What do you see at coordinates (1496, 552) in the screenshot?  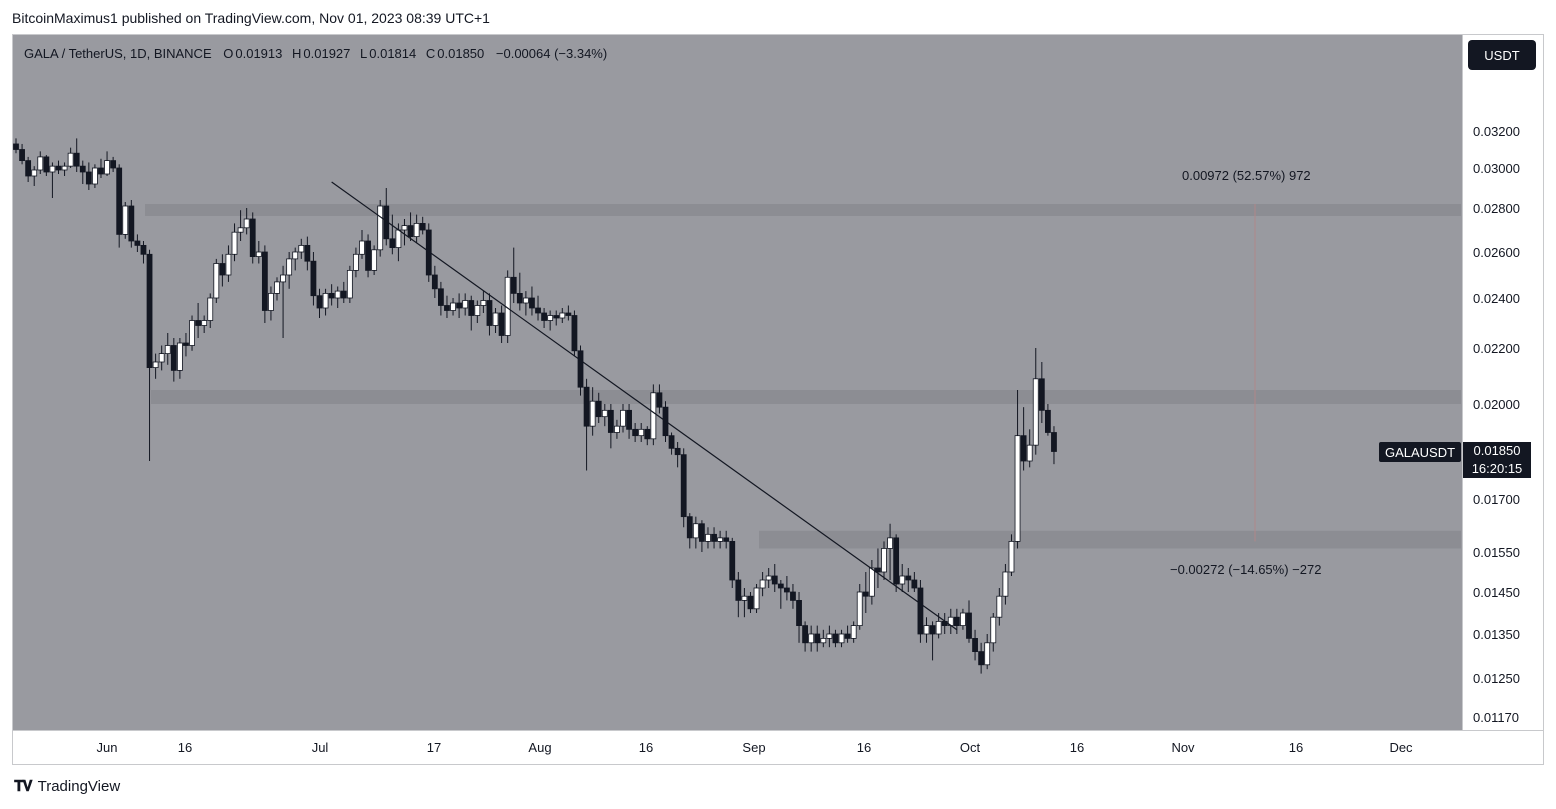 I see `y-tick-label-8: 0.01550` at bounding box center [1496, 552].